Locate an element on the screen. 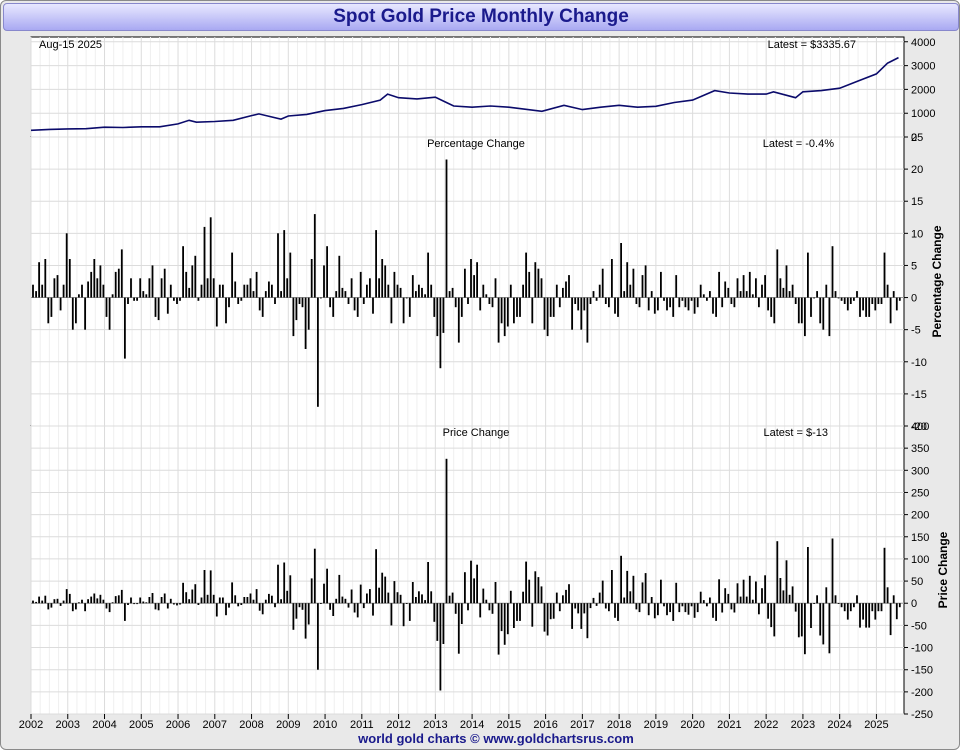  x-tick-label: 2018 is located at coordinates (619, 725).